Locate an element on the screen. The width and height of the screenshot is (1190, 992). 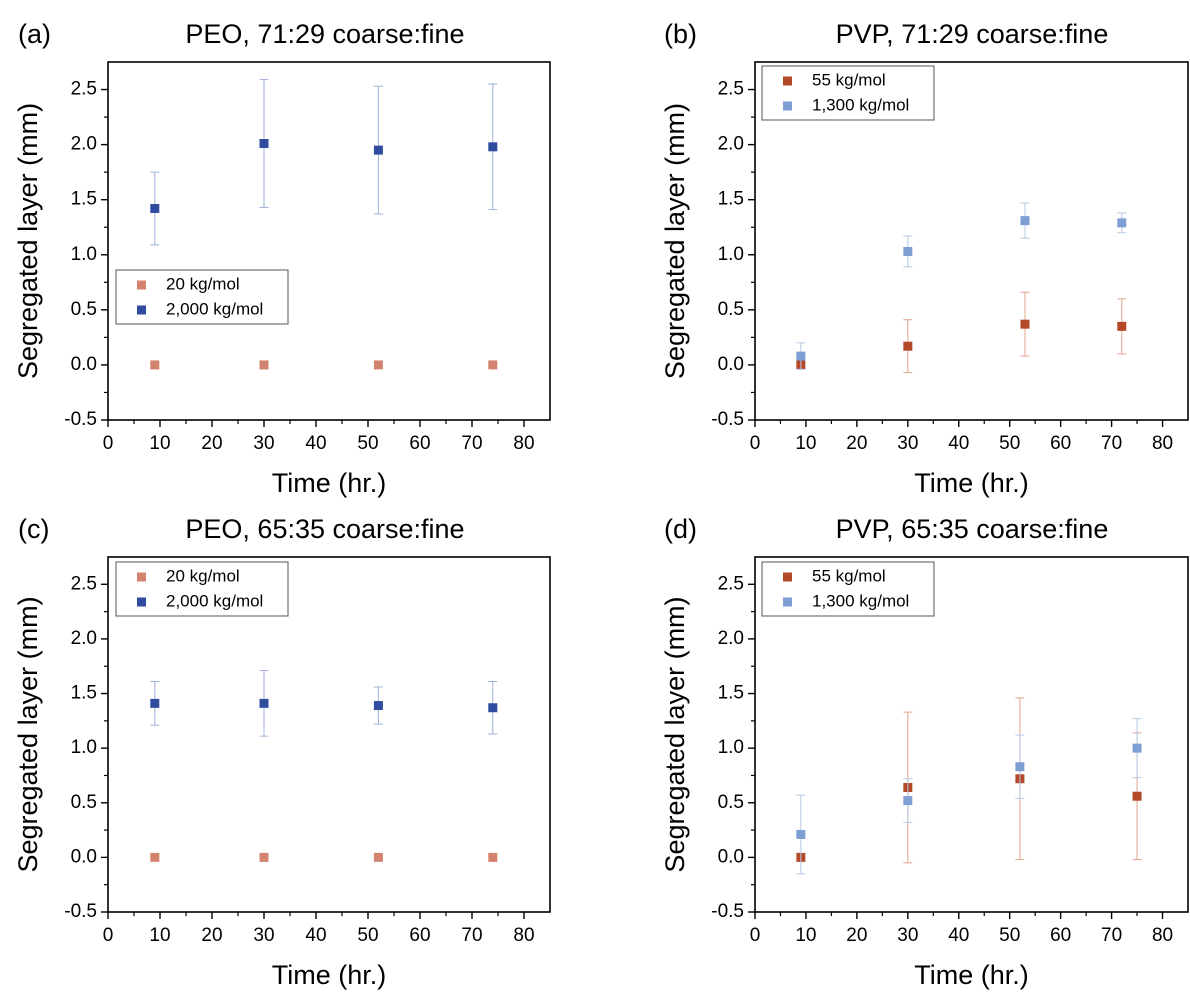
chart-title: PEO, 65:35 coarse:fine is located at coordinates (324, 529).